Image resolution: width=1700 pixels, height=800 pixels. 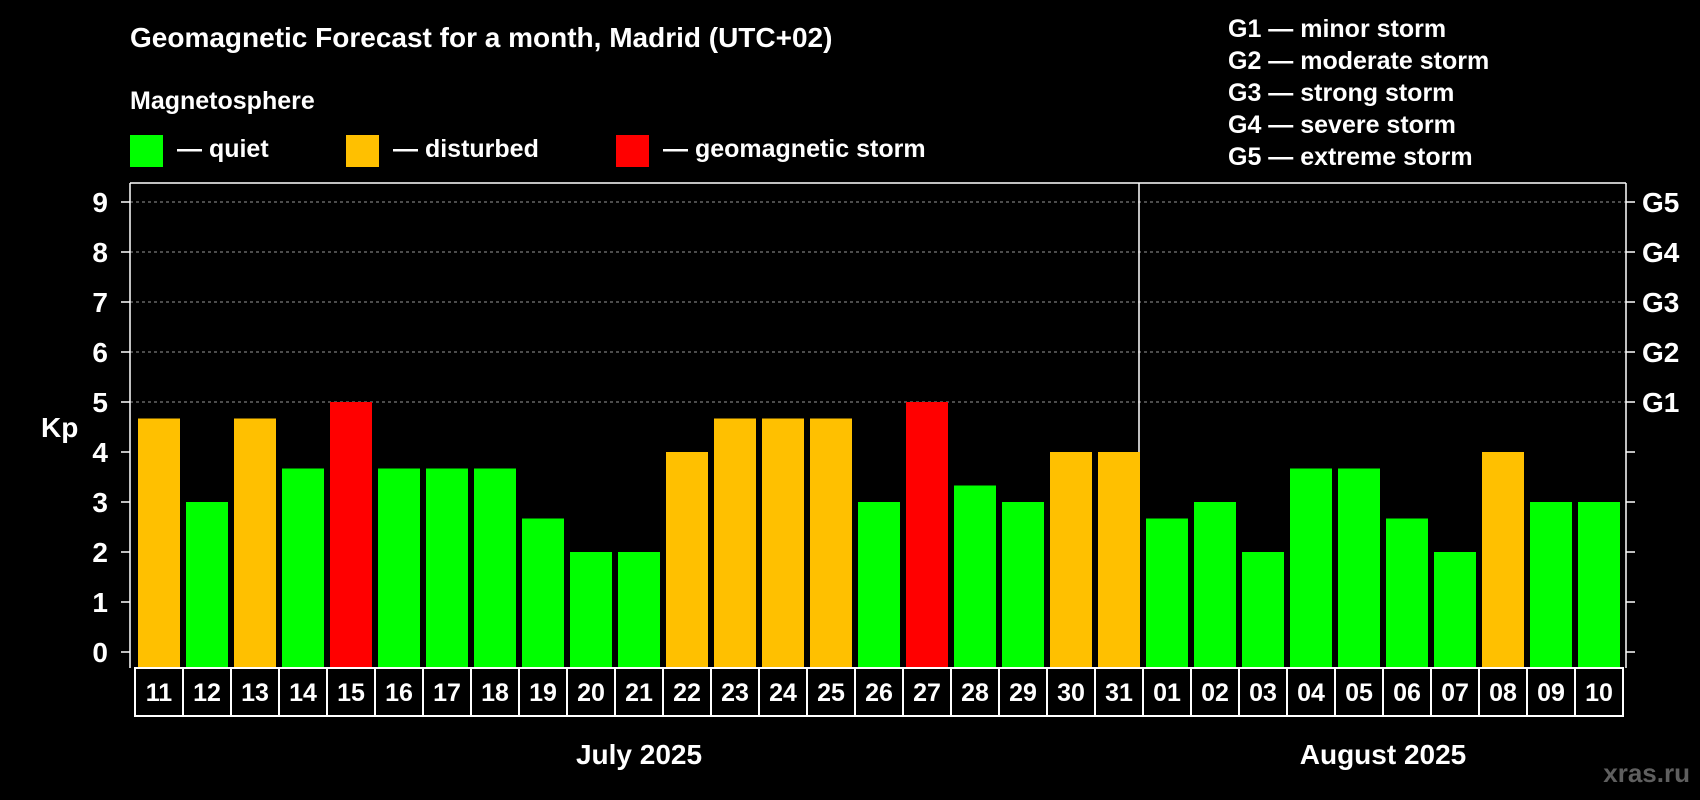 I want to click on x-tick-label: 30, so click(x=1071, y=693).